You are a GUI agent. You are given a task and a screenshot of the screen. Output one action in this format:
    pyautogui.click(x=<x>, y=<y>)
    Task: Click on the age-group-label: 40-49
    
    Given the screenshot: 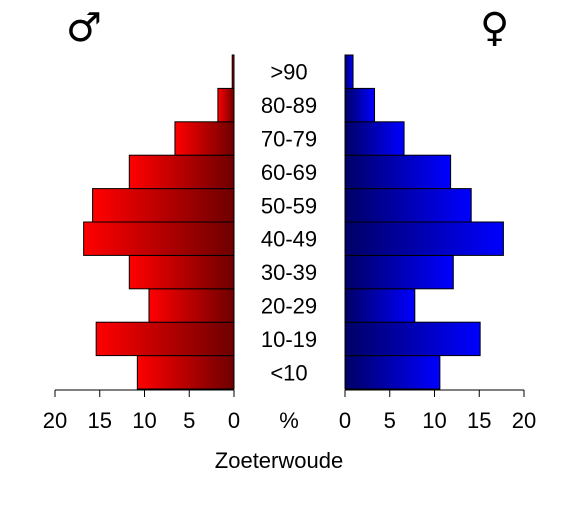 What is the action you would take?
    pyautogui.click(x=289, y=239)
    